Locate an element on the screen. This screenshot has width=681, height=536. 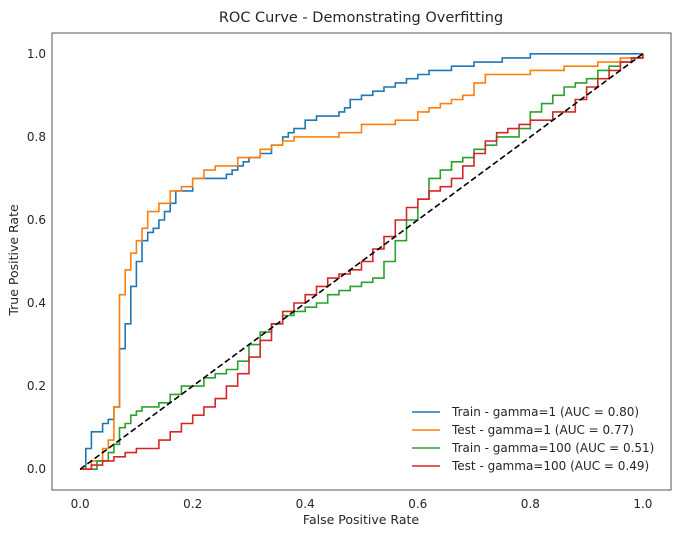
legend-label: Train - gamma=1 (AUC = 0.80) is located at coordinates (545, 412).